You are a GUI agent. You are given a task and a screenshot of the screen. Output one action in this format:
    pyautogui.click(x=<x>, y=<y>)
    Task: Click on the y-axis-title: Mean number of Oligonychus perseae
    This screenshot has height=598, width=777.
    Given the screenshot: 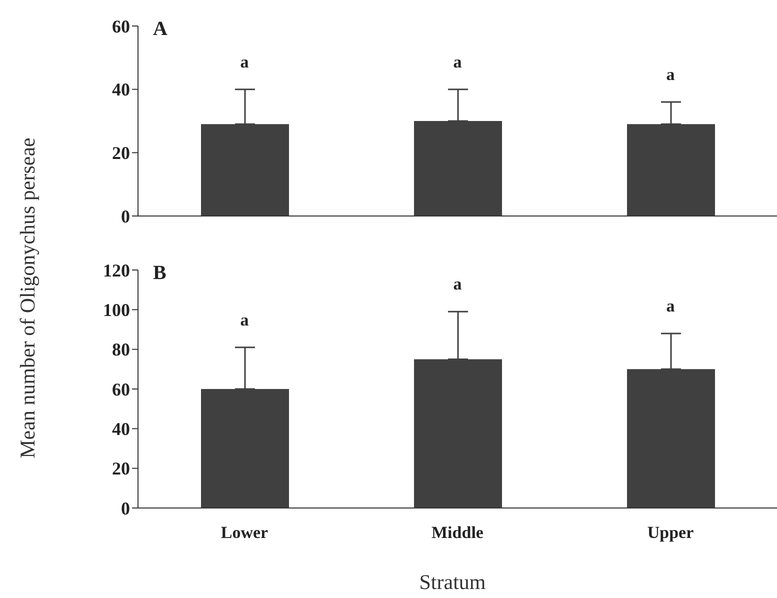 What is the action you would take?
    pyautogui.click(x=28, y=298)
    